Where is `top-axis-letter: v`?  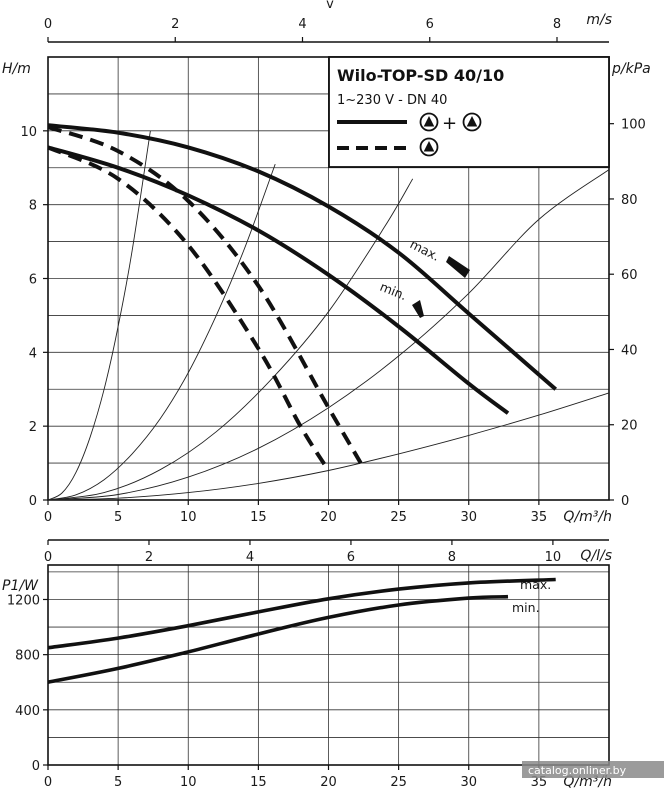
top-axis-letter: v is located at coordinates (330, 6).